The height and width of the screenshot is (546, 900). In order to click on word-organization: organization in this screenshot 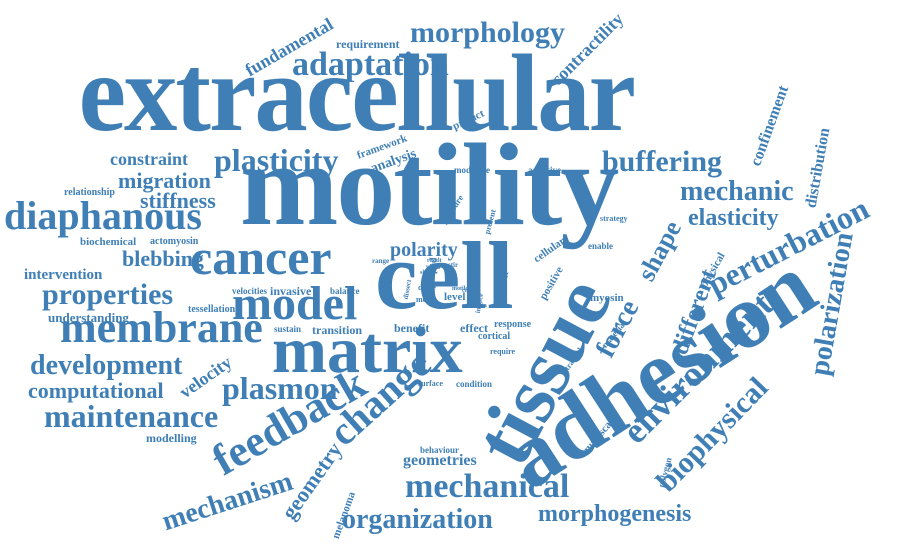, I will do `click(417, 519)`.